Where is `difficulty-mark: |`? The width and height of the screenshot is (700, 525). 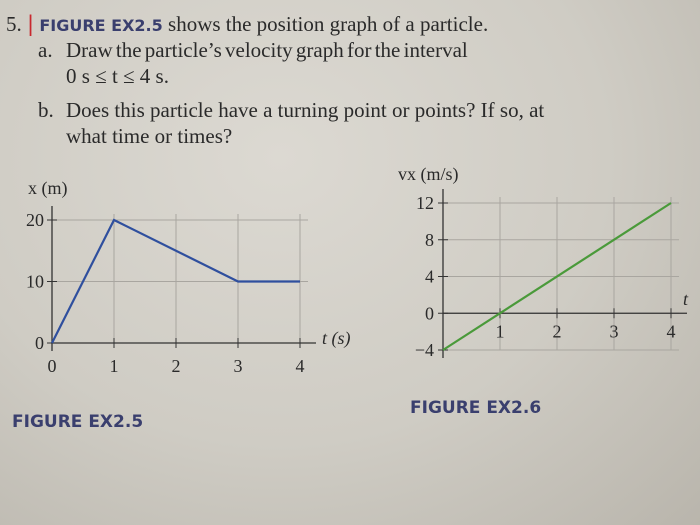
difficulty-mark: | is located at coordinates (31, 24).